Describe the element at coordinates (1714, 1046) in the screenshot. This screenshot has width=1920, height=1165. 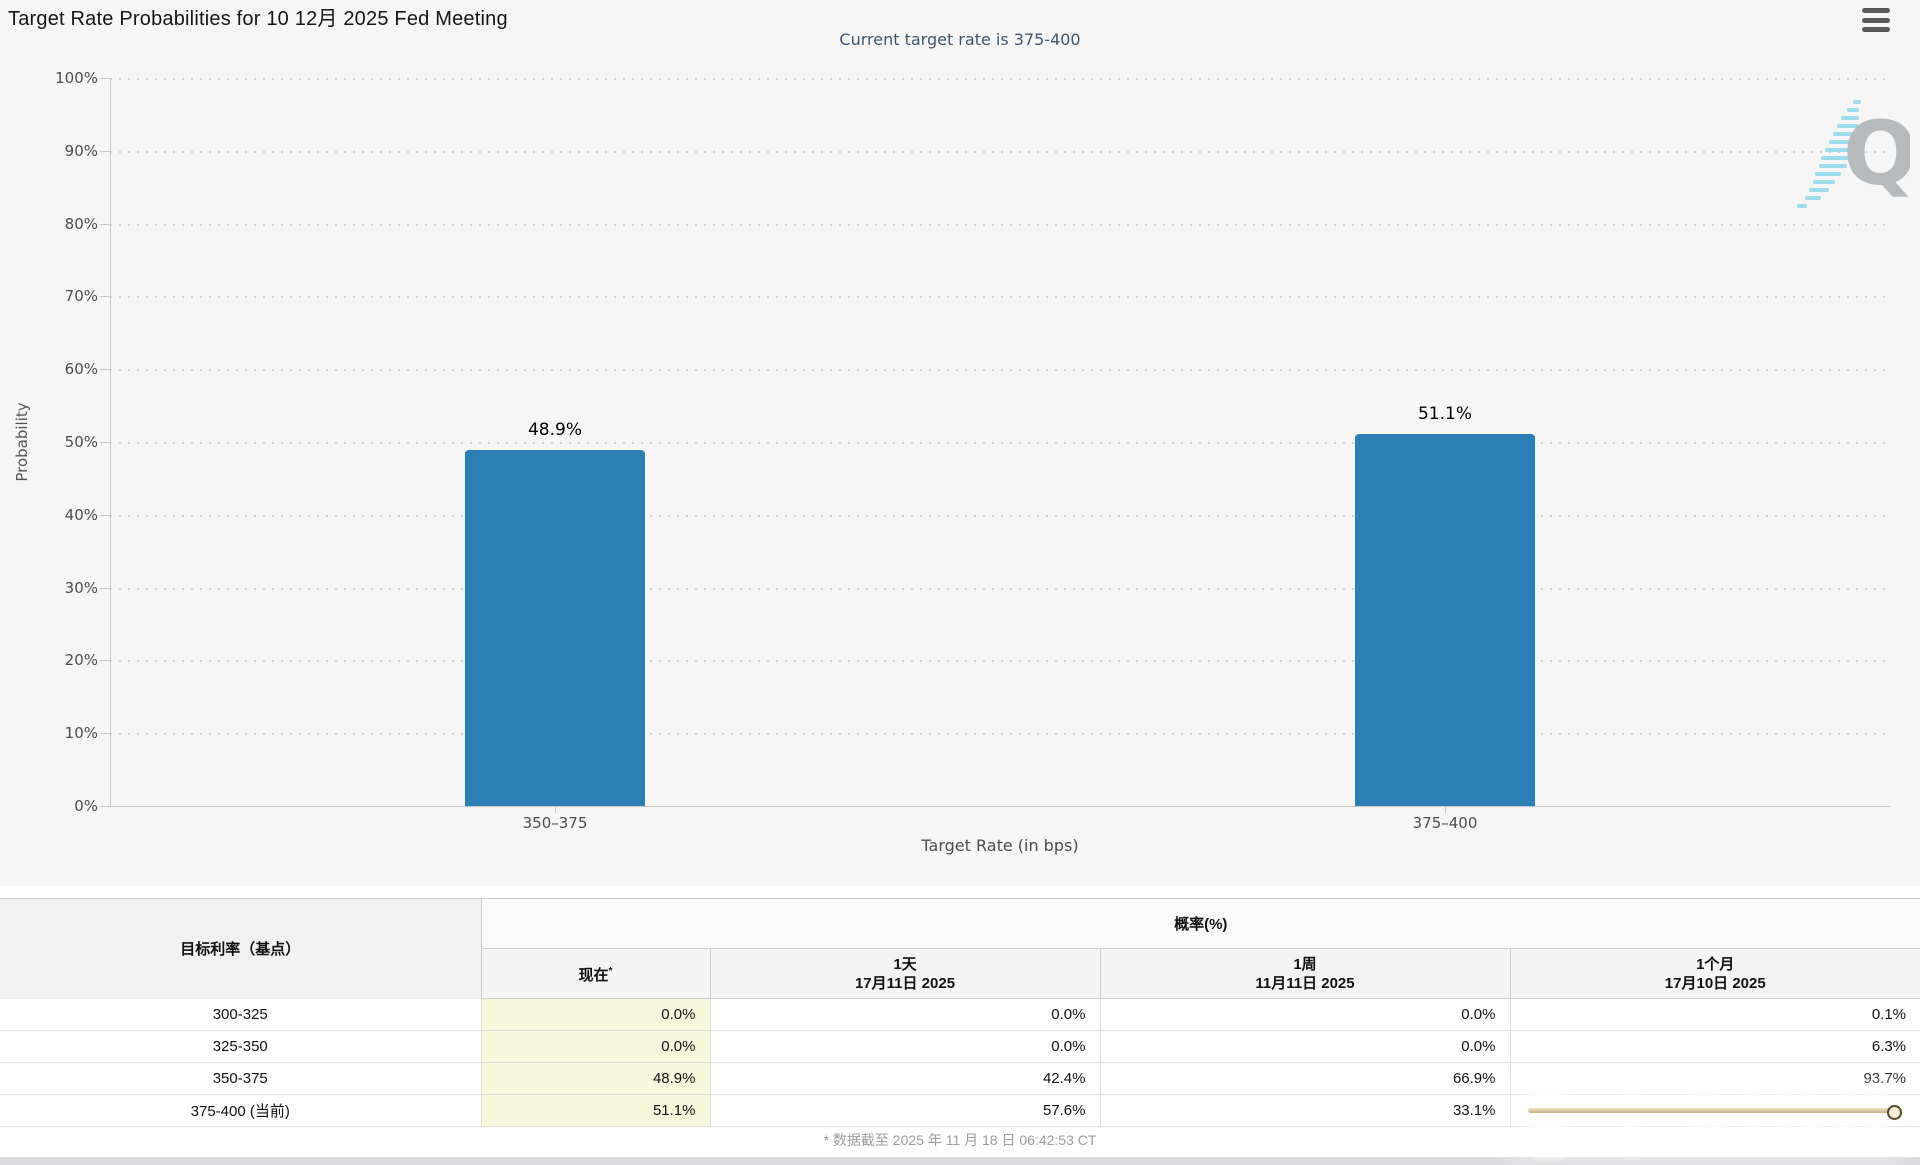
I see `prob-cell-1month: 6.3%` at that location.